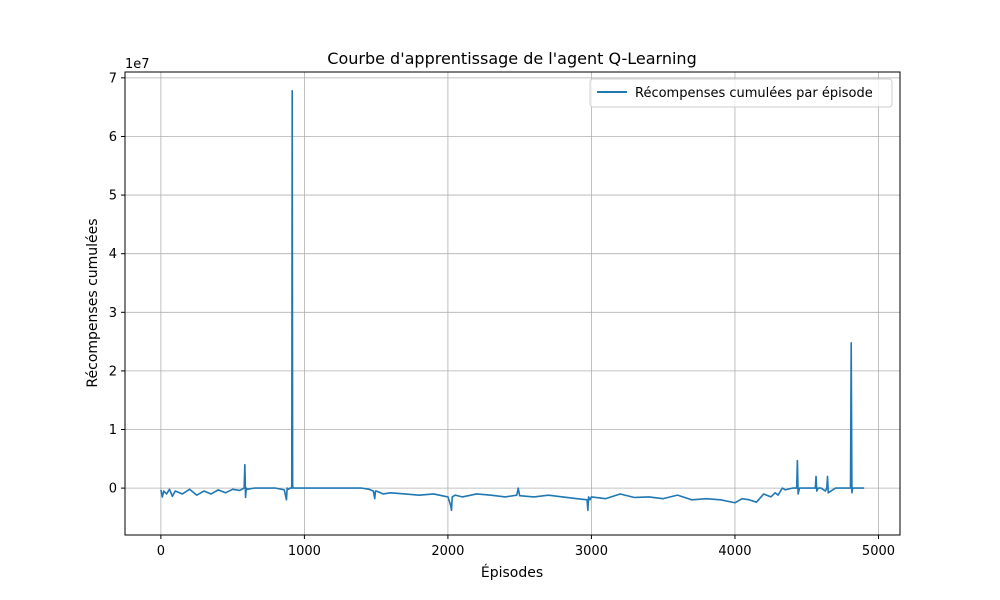 The width and height of the screenshot is (1000, 600). I want to click on y-tick-label: 3, so click(113, 313).